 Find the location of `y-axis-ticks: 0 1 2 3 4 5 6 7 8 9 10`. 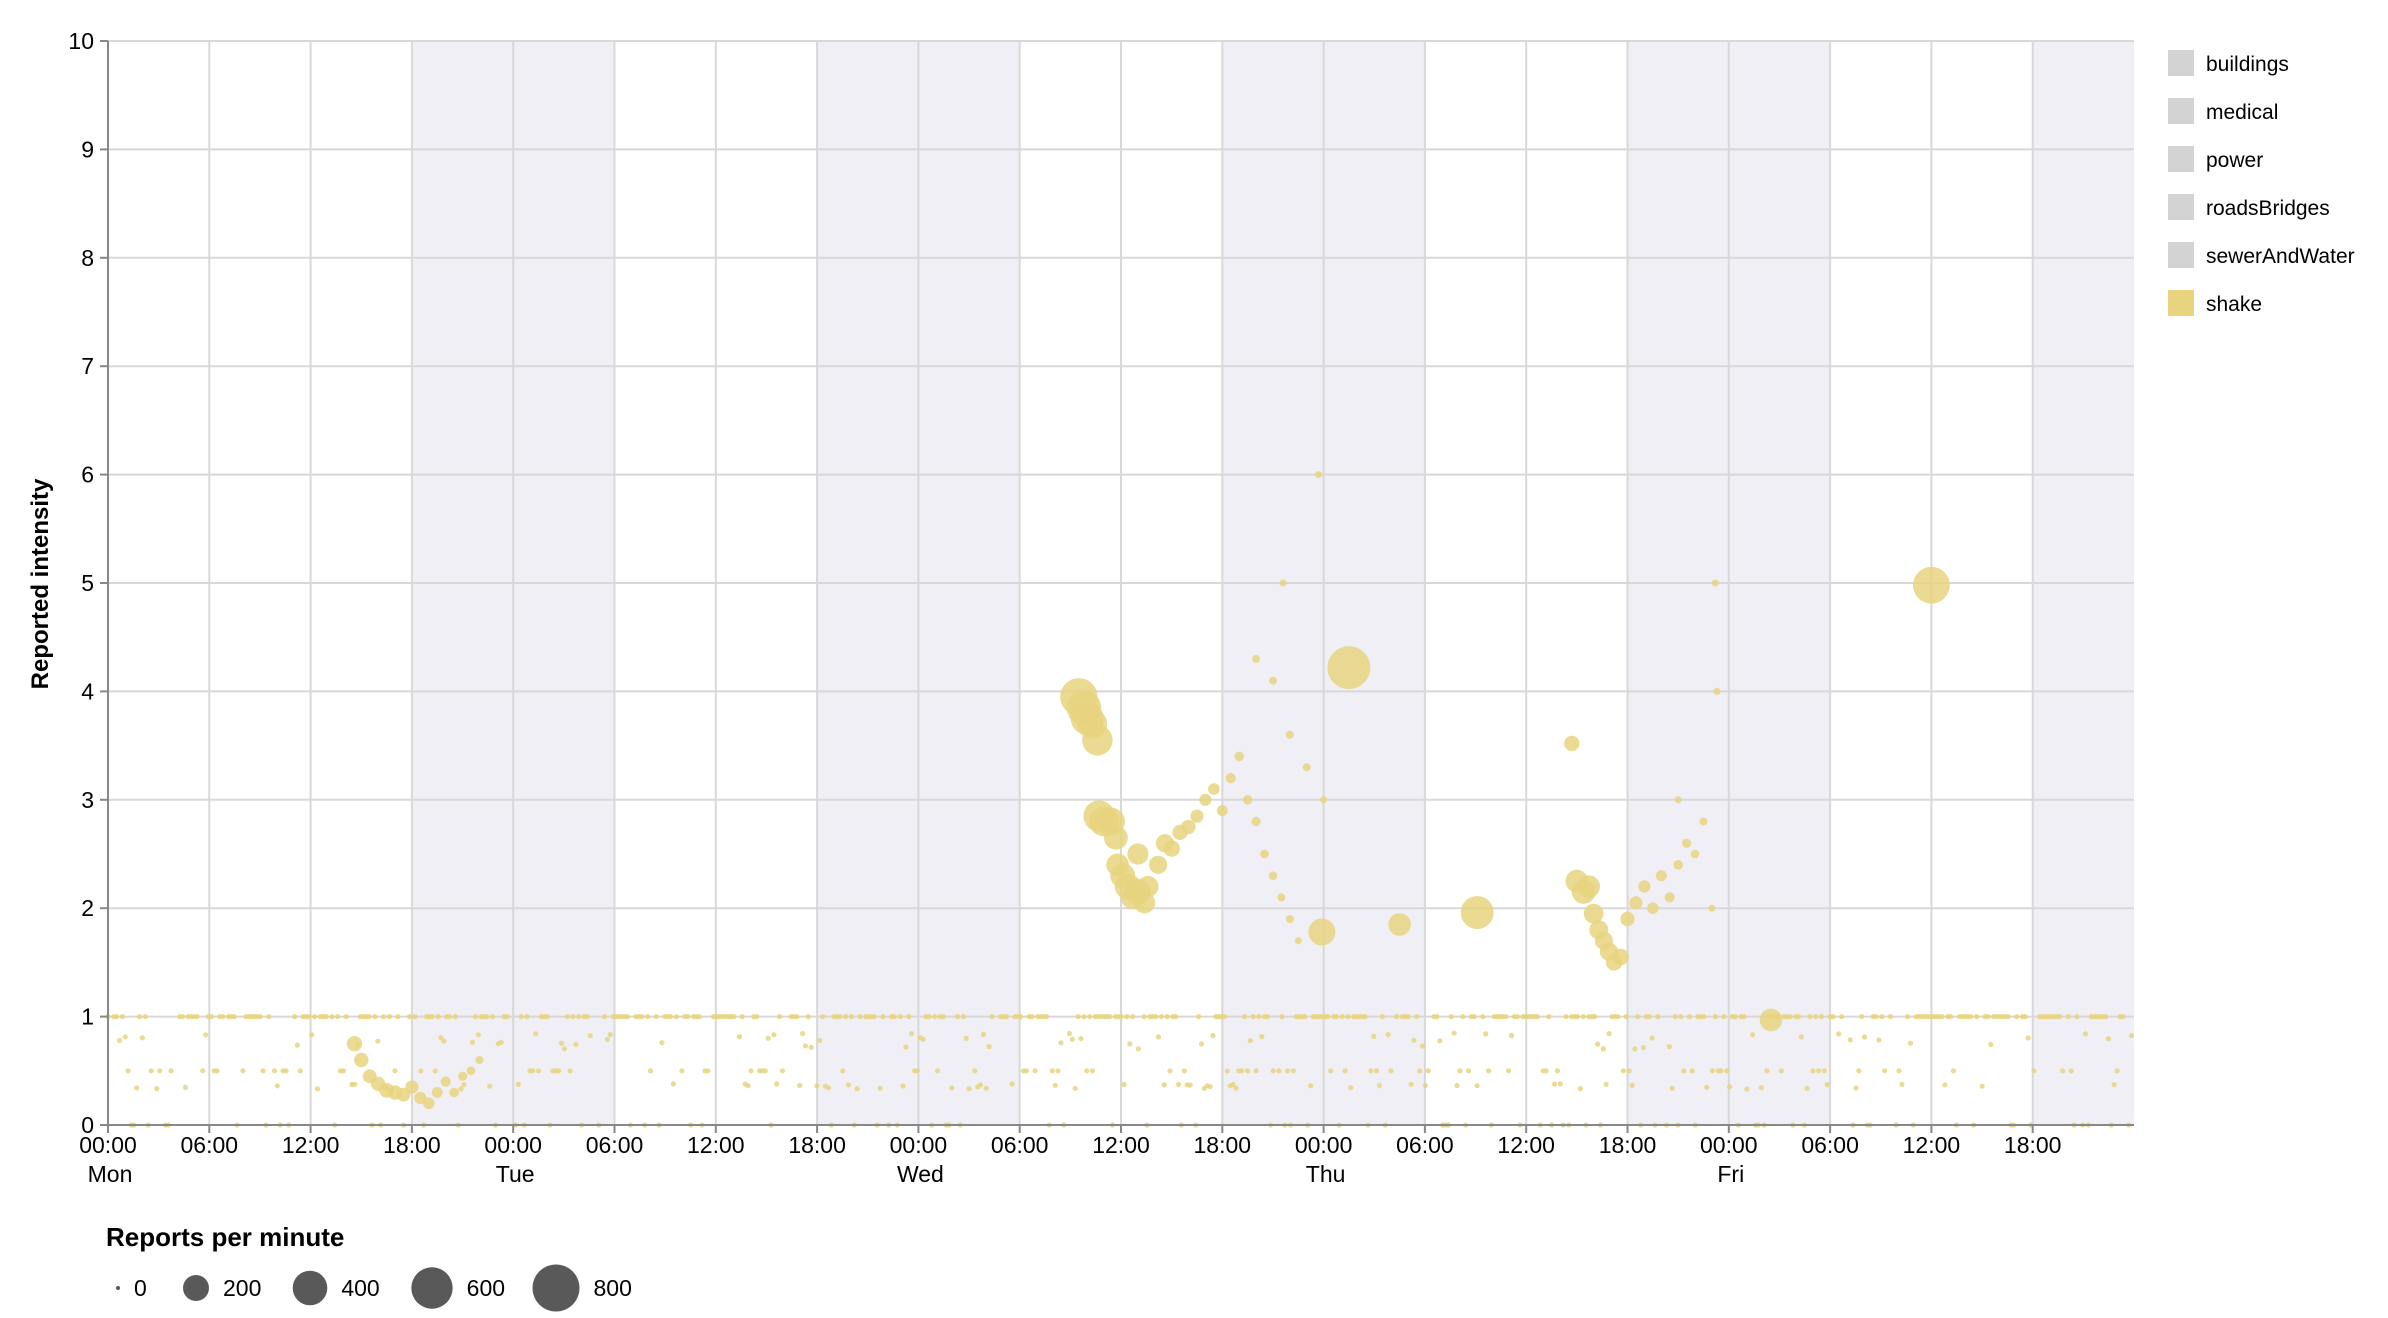

y-axis-ticks: 0 1 2 3 4 5 6 7 8 9 10 is located at coordinates (88, 583).